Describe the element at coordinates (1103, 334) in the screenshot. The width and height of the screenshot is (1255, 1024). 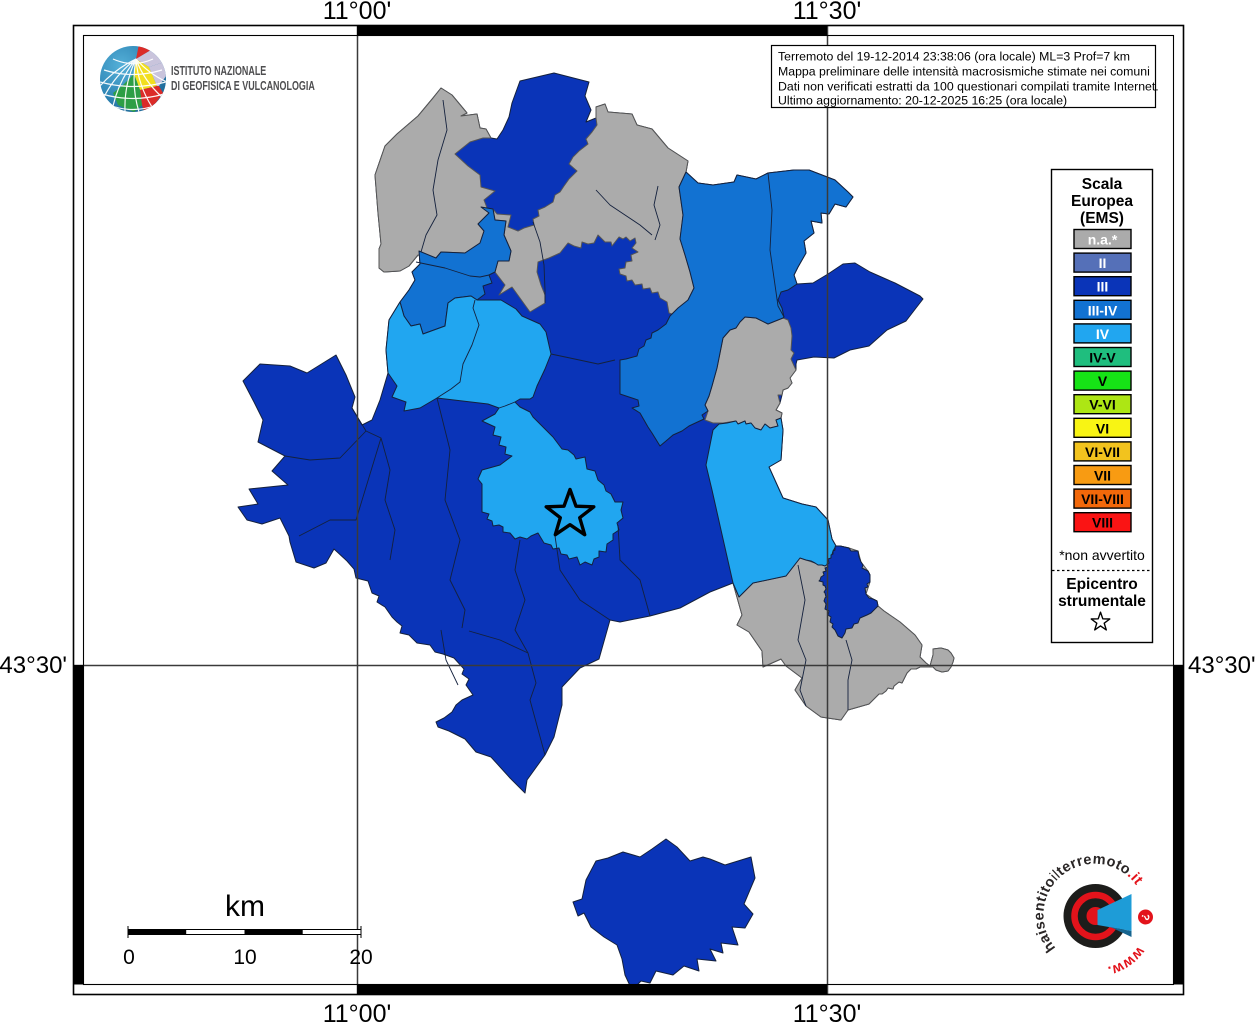
I see `svg-text: IV` at that location.